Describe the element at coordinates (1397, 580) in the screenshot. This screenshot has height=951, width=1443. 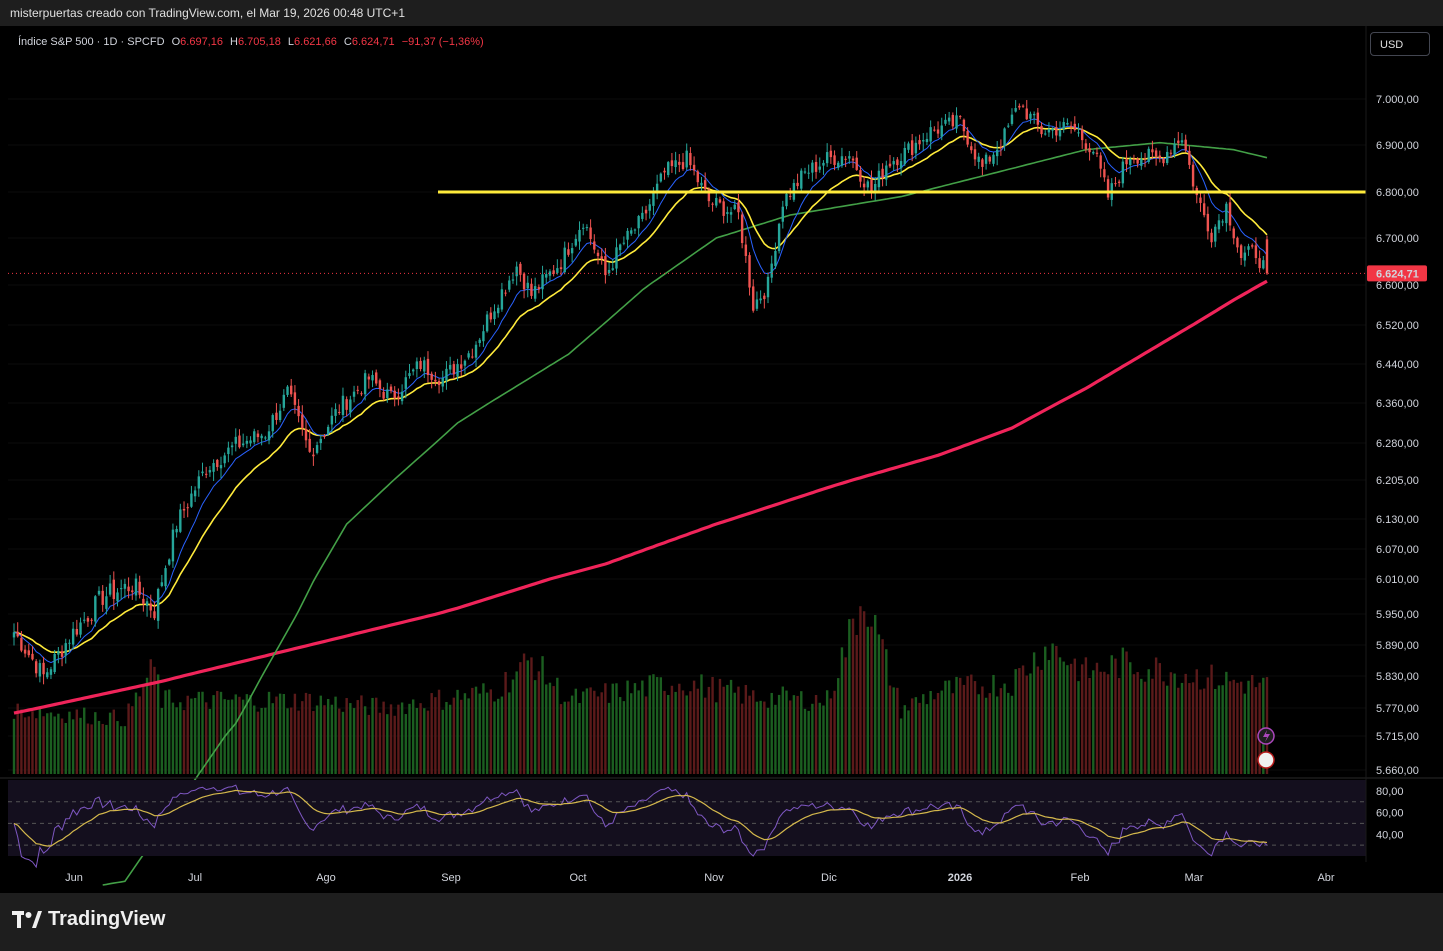
I see `price-axis-tick: 6.010,00` at that location.